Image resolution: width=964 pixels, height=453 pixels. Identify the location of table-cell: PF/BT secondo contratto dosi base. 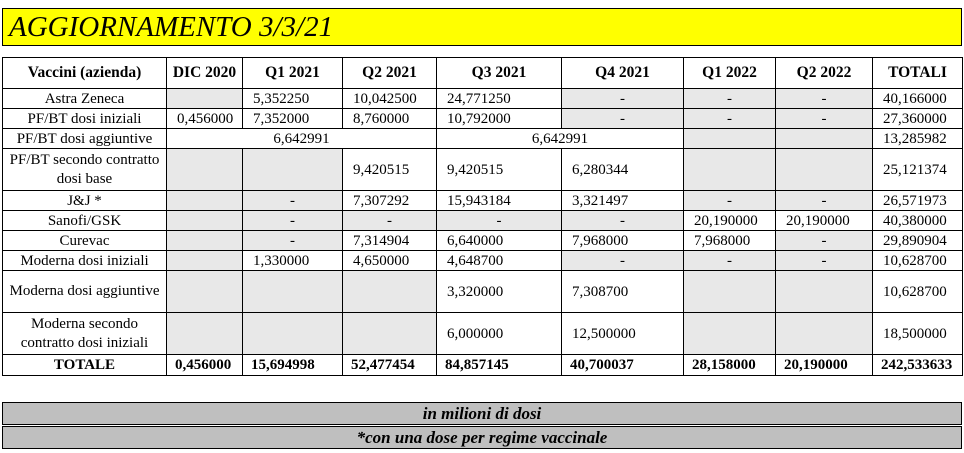
(84, 169).